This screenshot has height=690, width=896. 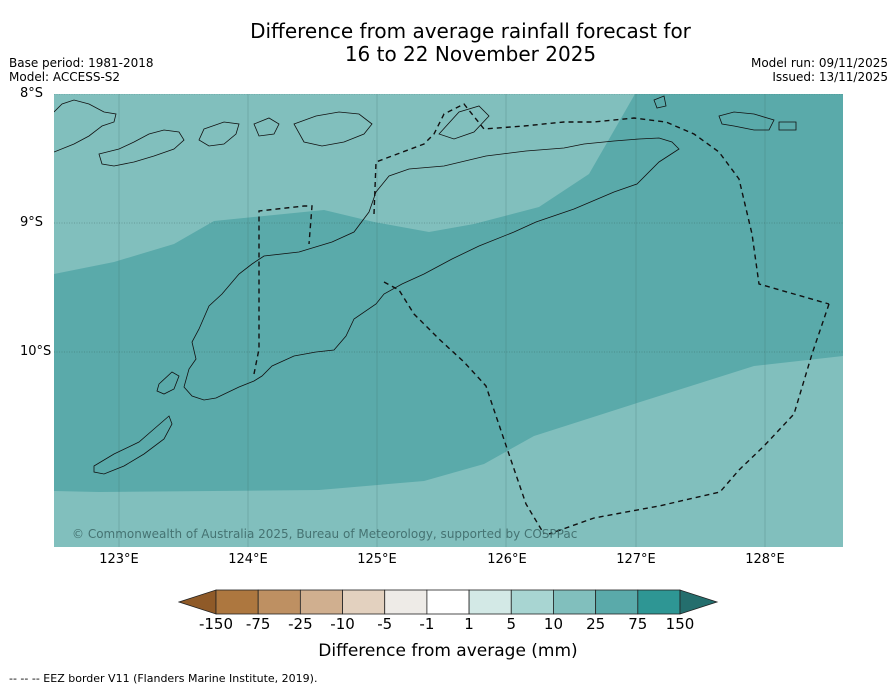 What do you see at coordinates (765, 559) in the screenshot?
I see `lon-label-128e: 128°E` at bounding box center [765, 559].